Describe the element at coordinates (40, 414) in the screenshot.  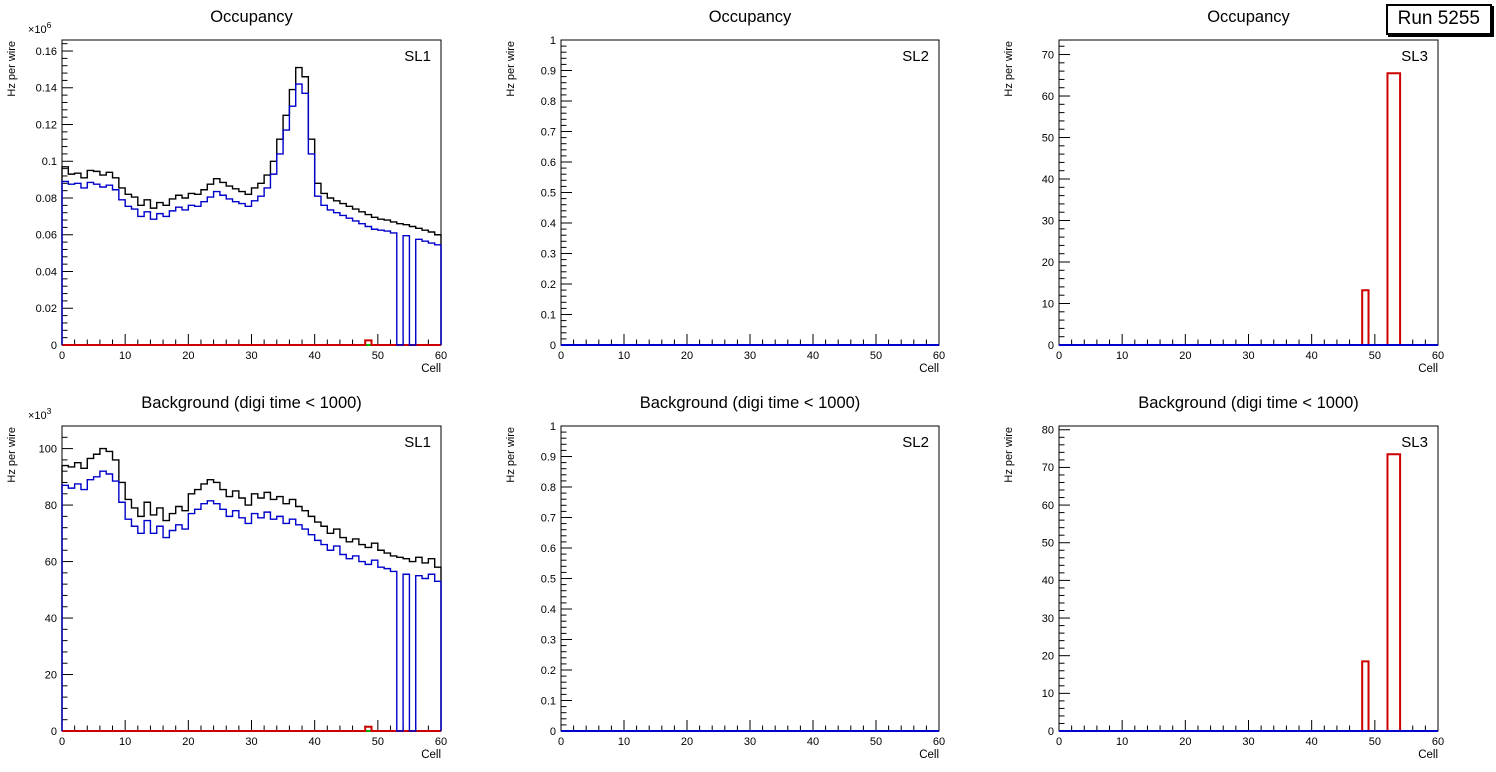
I see `y-axis-multiplier: ×10³` at that location.